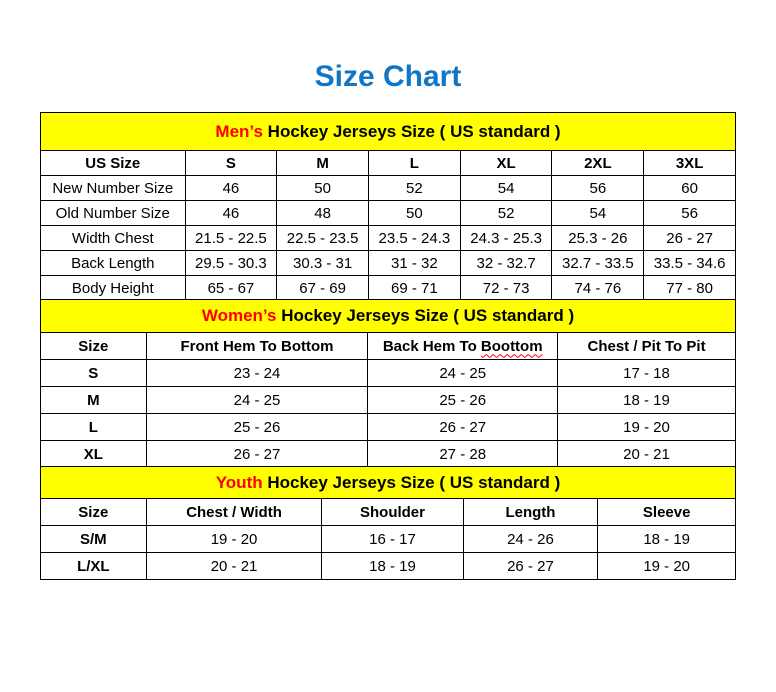 This screenshot has height=692, width=776. I want to click on mens-title-rest: Hockey Jerseys Size ( US standard ), so click(411, 131).